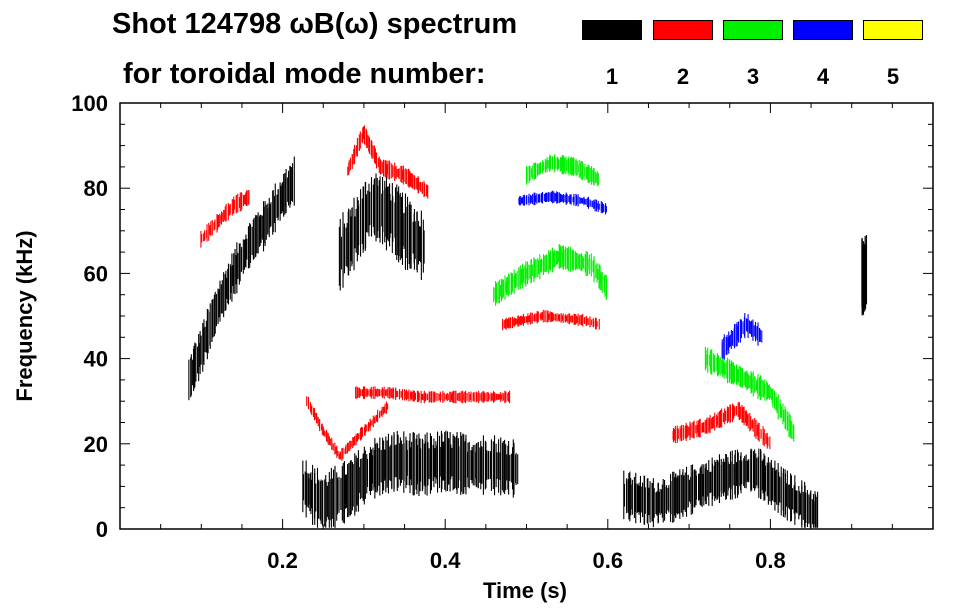  I want to click on x-axis-title: Time (s), so click(525, 590).